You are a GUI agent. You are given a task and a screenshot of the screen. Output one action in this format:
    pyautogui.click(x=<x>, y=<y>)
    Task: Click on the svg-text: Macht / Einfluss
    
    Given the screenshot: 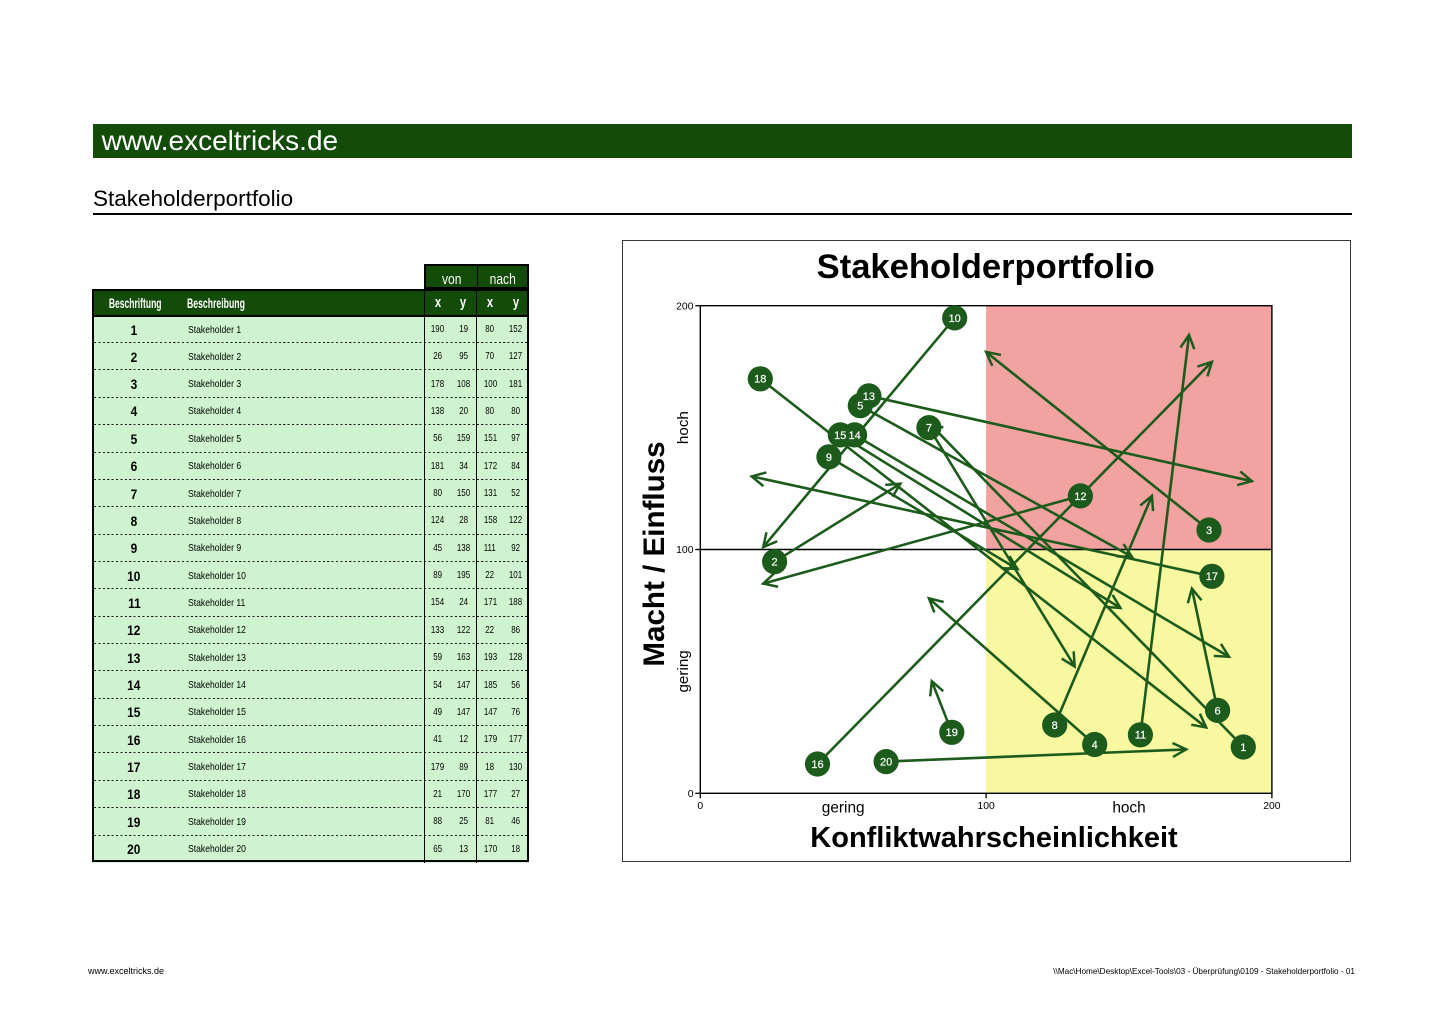 What is the action you would take?
    pyautogui.click(x=654, y=553)
    